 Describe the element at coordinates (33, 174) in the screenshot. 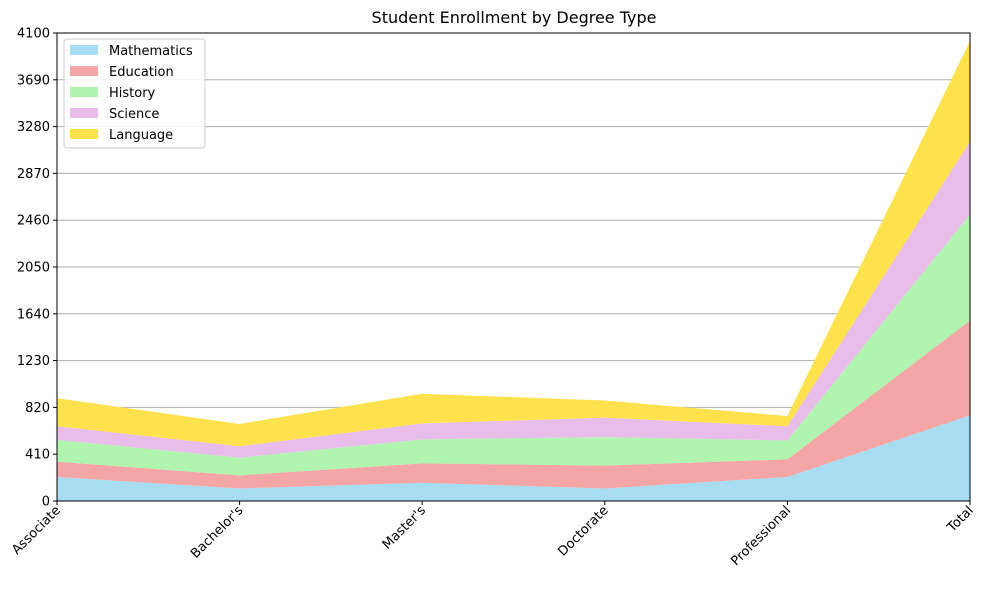

I see `y-tick-label-7: 2870` at that location.